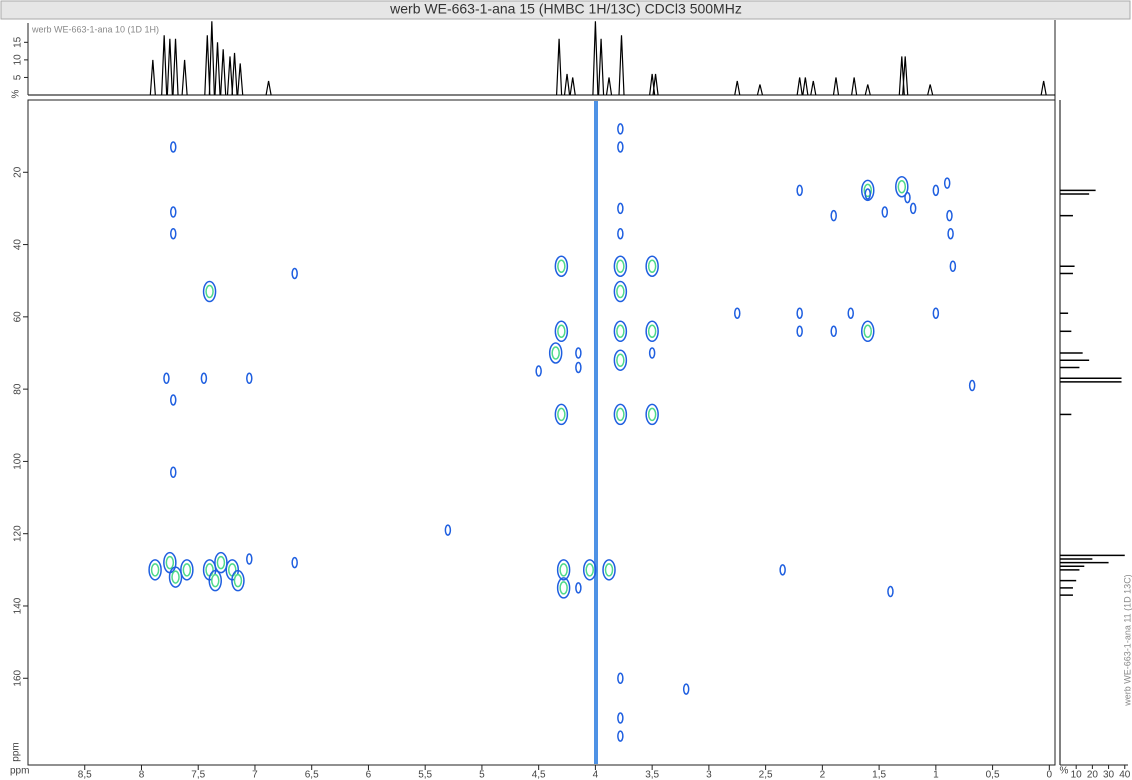 The image size is (1132, 780). What do you see at coordinates (652, 775) in the screenshot?
I see `x-tick-label: 3,5` at bounding box center [652, 775].